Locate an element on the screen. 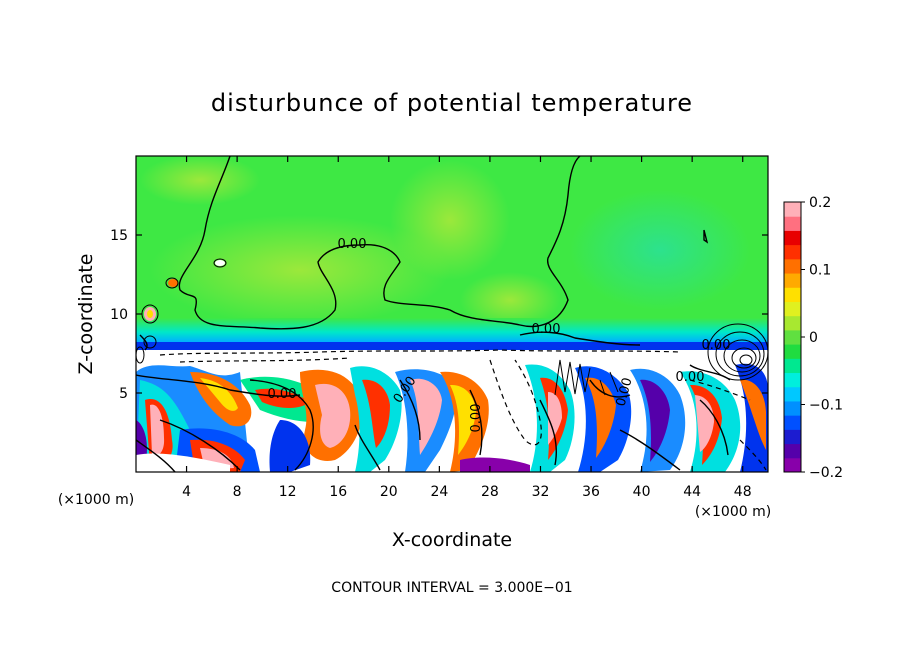 The width and height of the screenshot is (904, 654). colorbar-tick-label: 0.1 is located at coordinates (820, 271).